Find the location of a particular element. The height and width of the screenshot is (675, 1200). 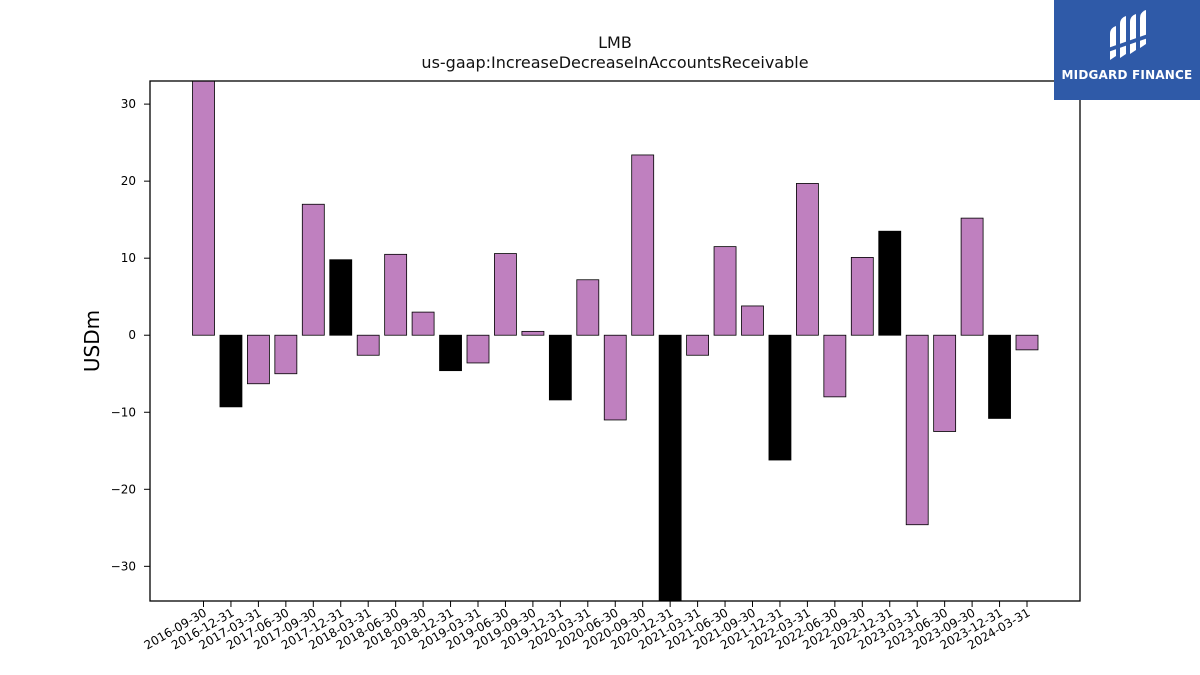

y-axis-label: USDm is located at coordinates (92, 341).